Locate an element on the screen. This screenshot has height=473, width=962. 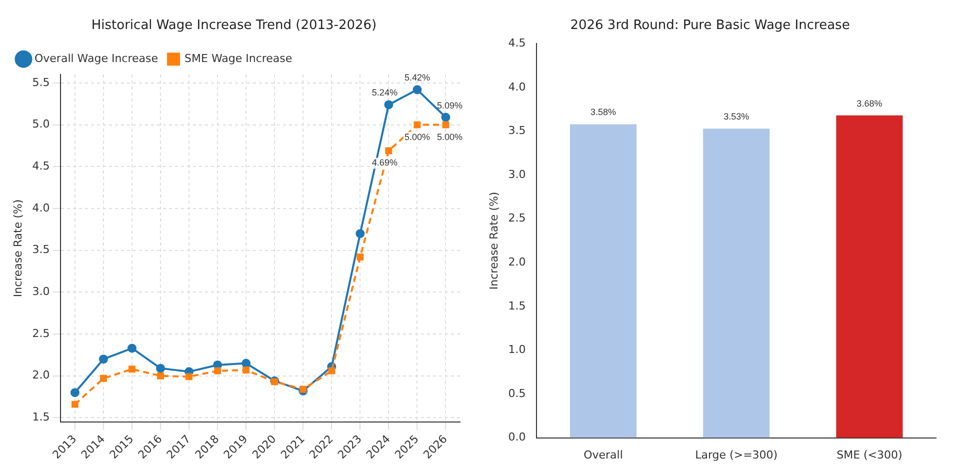
y-tick-label: 0.5 is located at coordinates (517, 393).